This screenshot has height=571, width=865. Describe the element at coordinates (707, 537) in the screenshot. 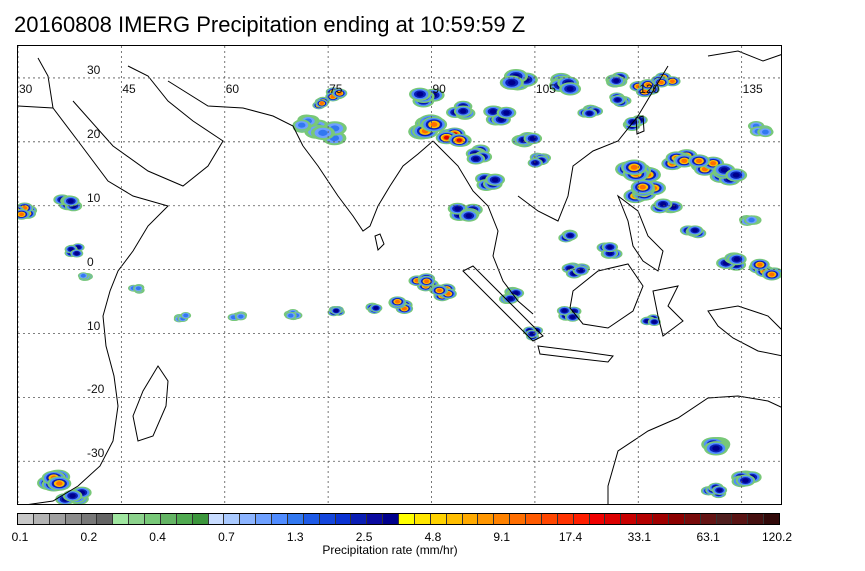

I see `colorbar-tick-label: 63.1` at that location.